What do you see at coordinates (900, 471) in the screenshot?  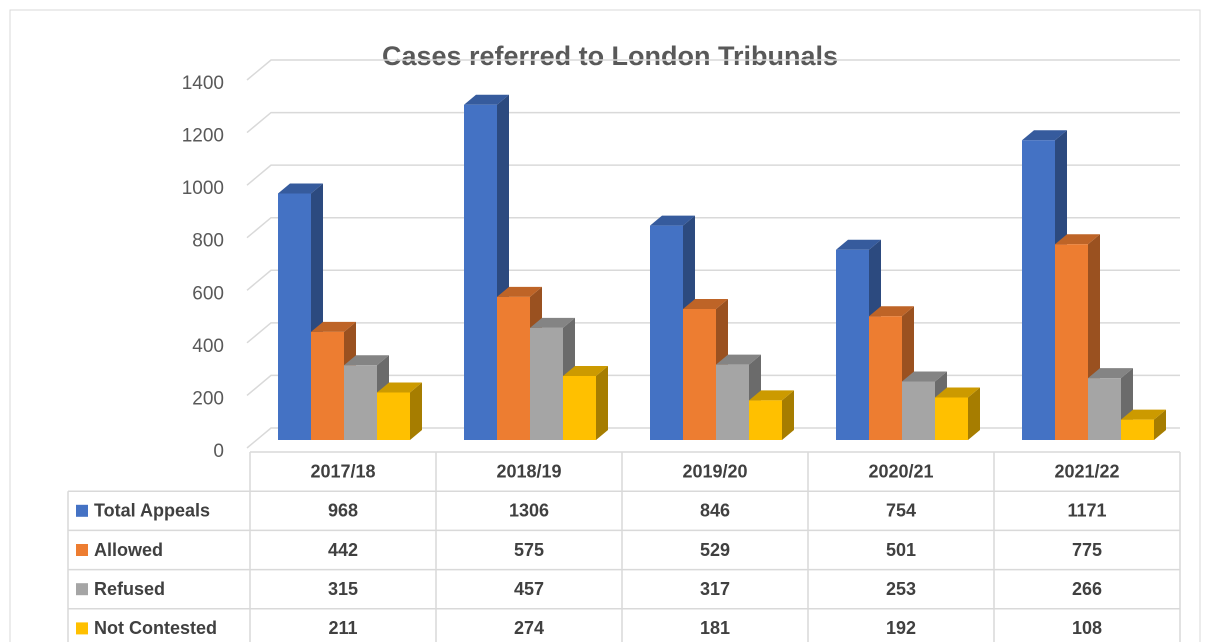 I see `x-tick-label: 2020/21` at bounding box center [900, 471].